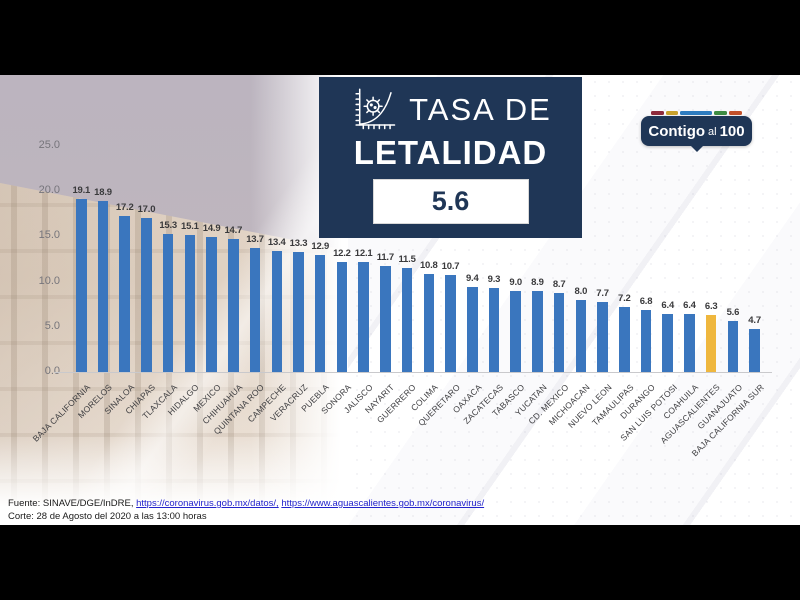 The width and height of the screenshot is (800, 600). I want to click on bar-value-label: 11.5, so click(407, 259).